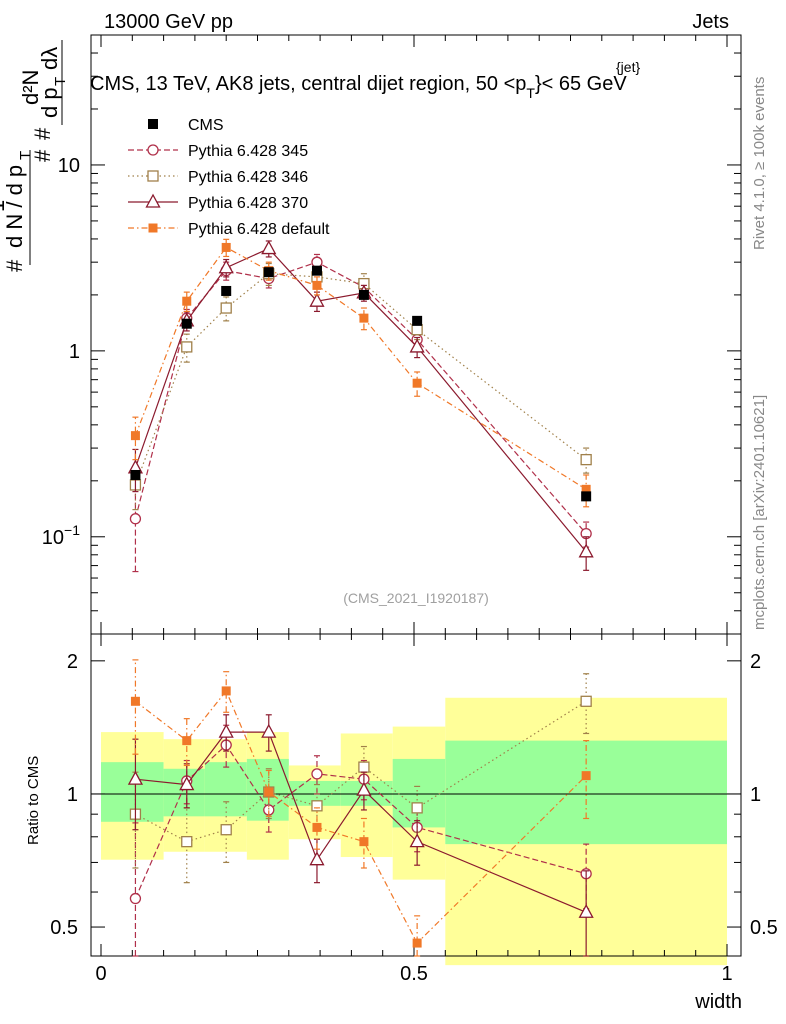 The image size is (786, 1024). I want to click on top-y-tick-label-1: 1, so click(74, 352).